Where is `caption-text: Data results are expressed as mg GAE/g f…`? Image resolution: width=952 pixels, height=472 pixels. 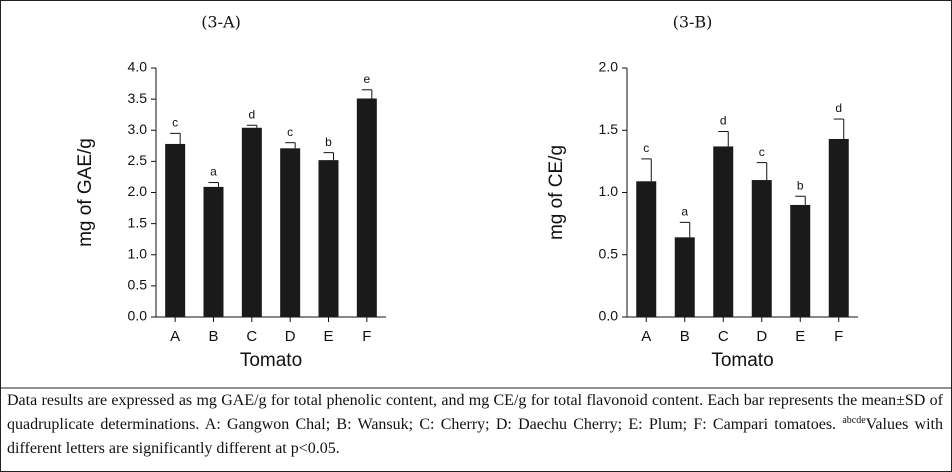 caption-text: Data results are expressed as mg GAE/g f… is located at coordinates (475, 412).